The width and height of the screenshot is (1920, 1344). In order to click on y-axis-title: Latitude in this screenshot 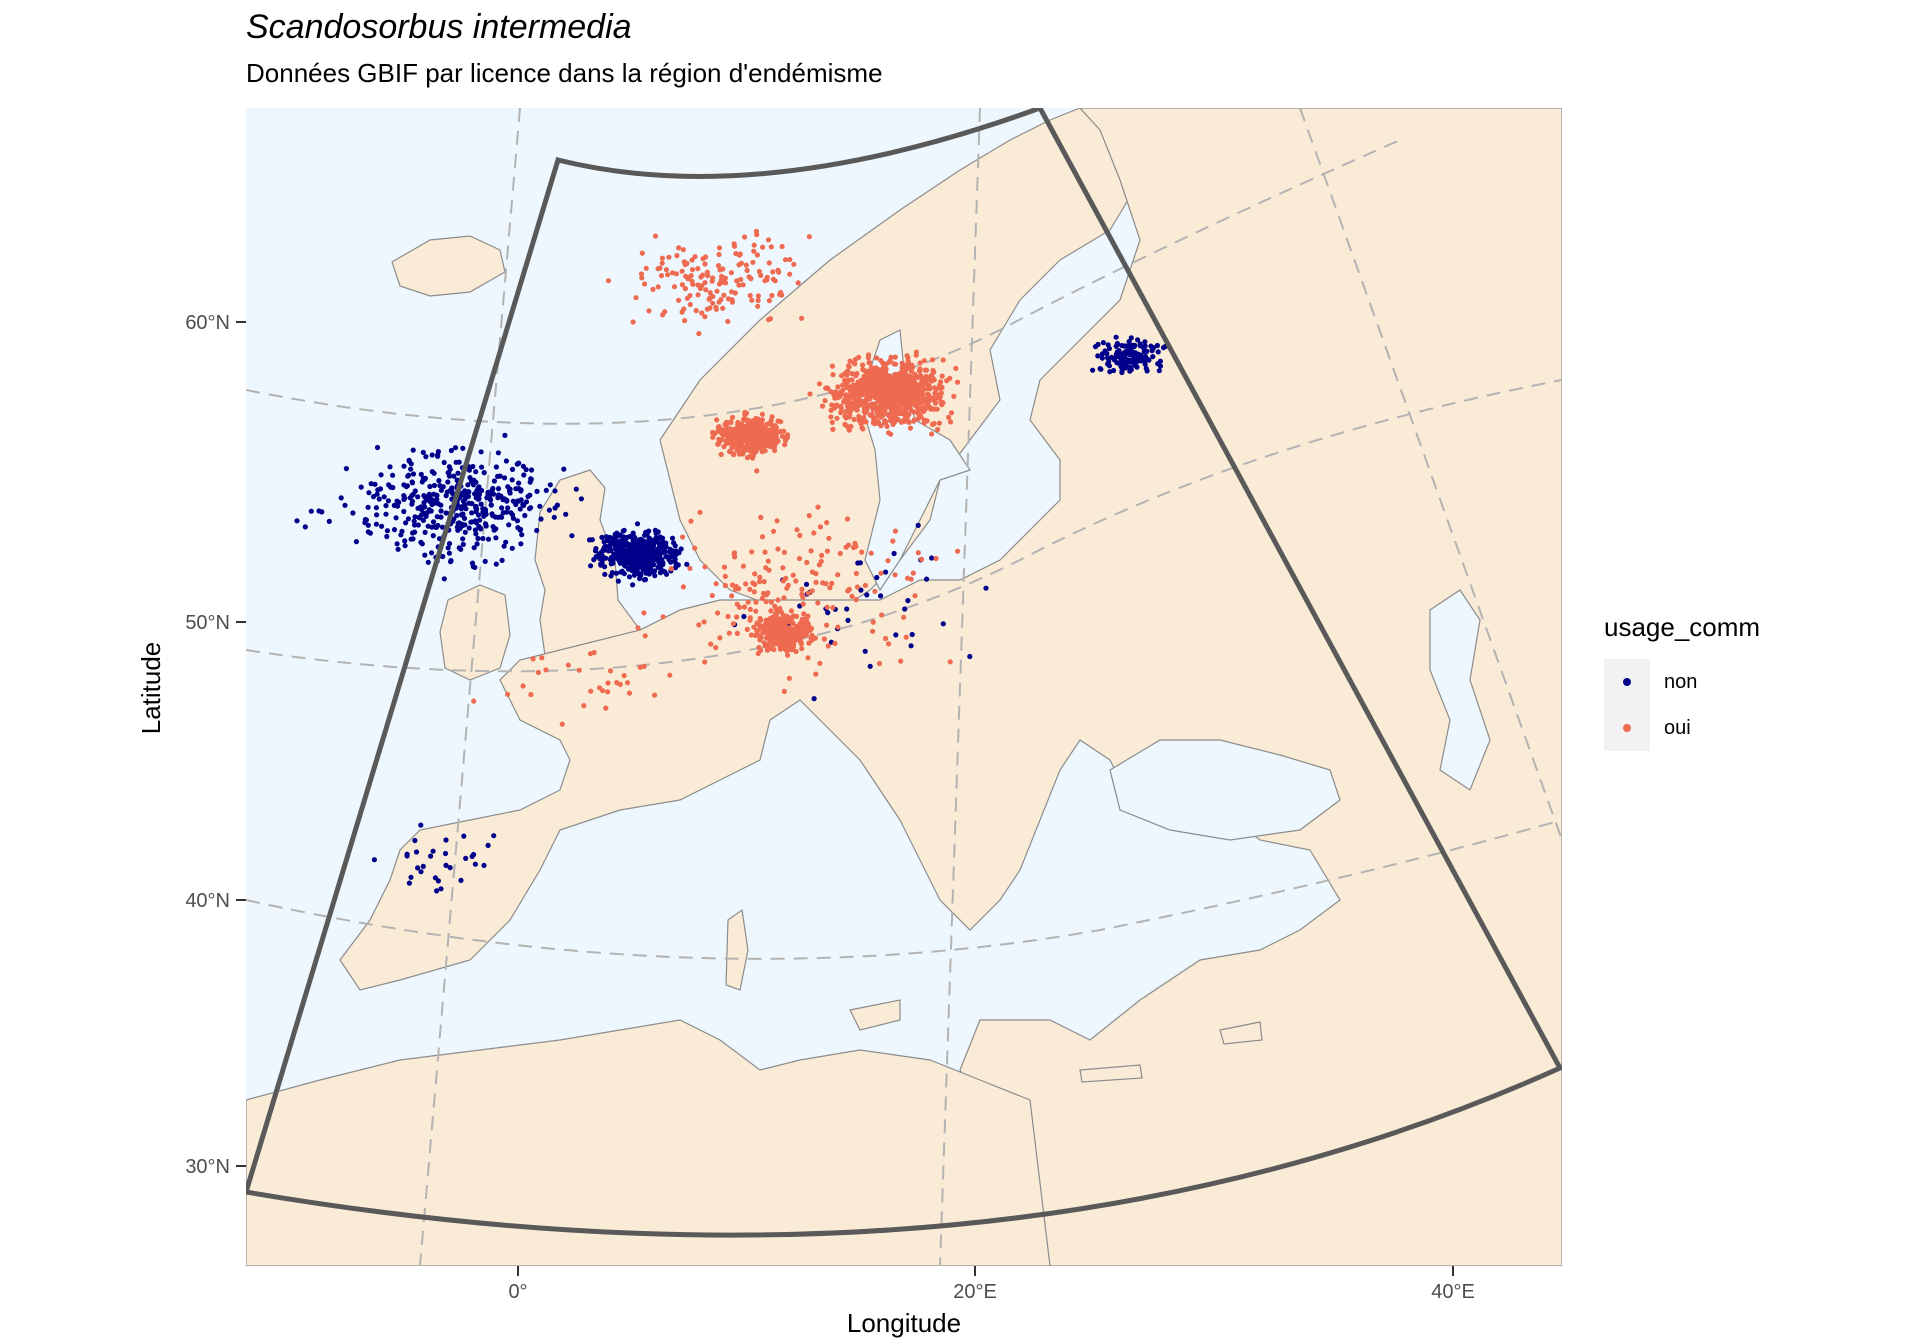, I will do `click(151, 688)`.